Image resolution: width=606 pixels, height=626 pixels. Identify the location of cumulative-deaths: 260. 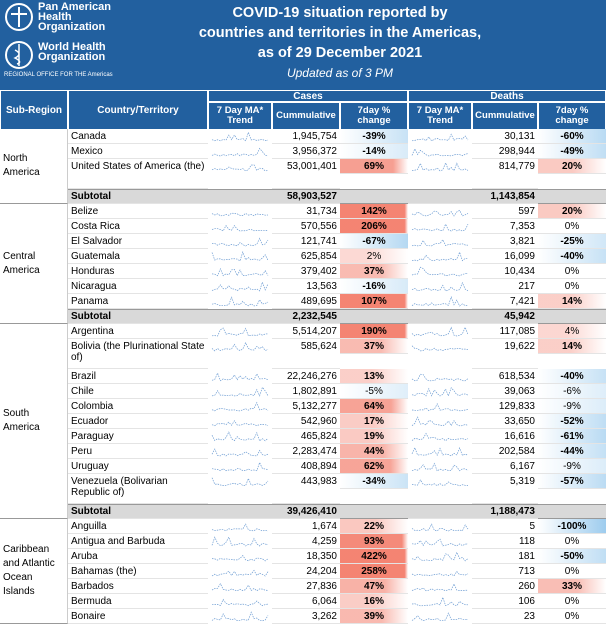
(505, 586).